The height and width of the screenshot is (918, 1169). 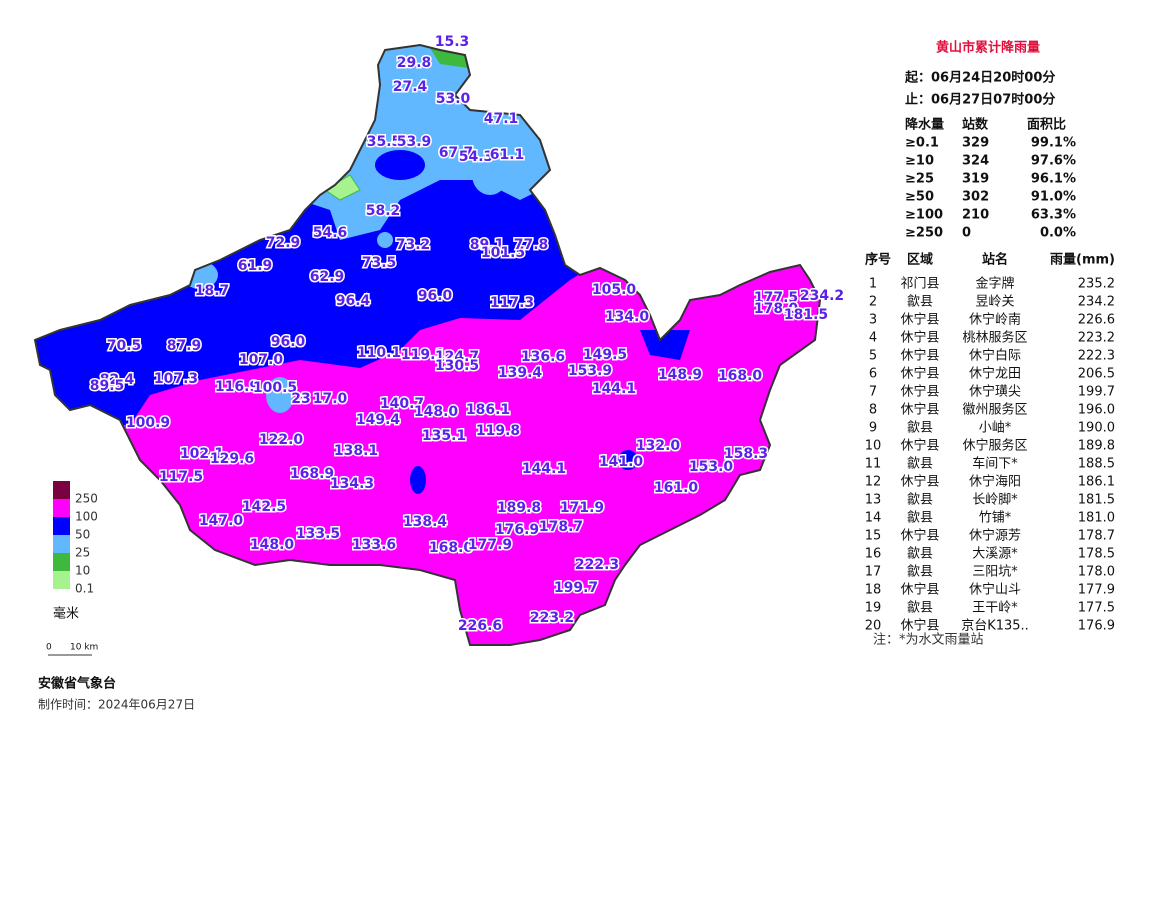 What do you see at coordinates (995, 518) in the screenshot?
I see `ranking-cell: 竹铺*` at bounding box center [995, 518].